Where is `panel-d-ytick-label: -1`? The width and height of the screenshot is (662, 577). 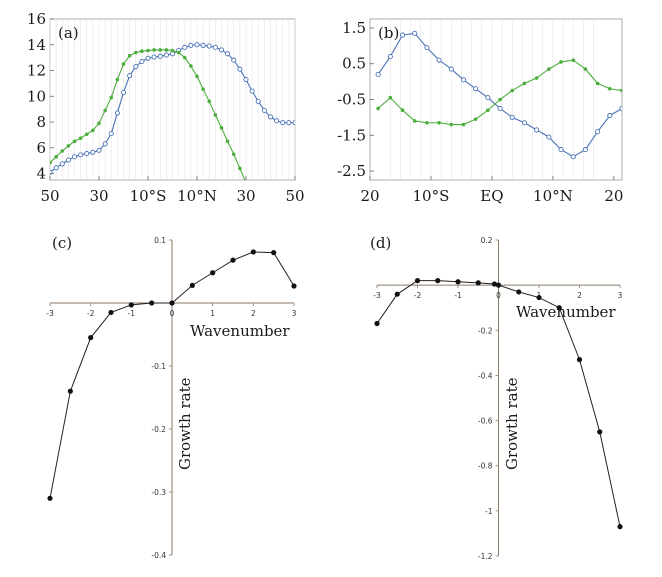 panel-d-ytick-label: -1 is located at coordinates (489, 511).